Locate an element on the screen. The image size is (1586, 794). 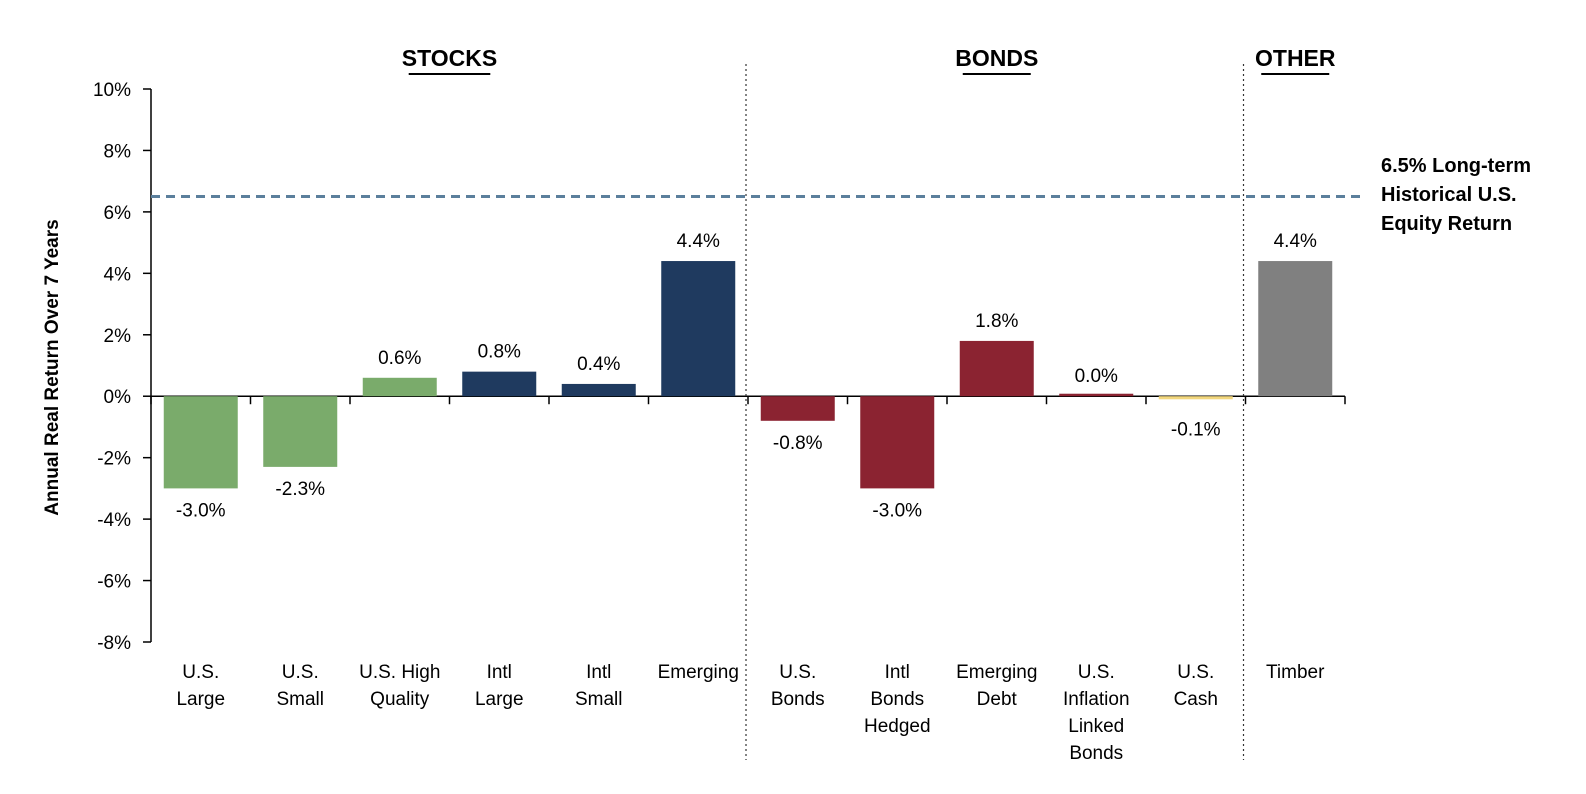
category-label-line: Hedged is located at coordinates (897, 726).